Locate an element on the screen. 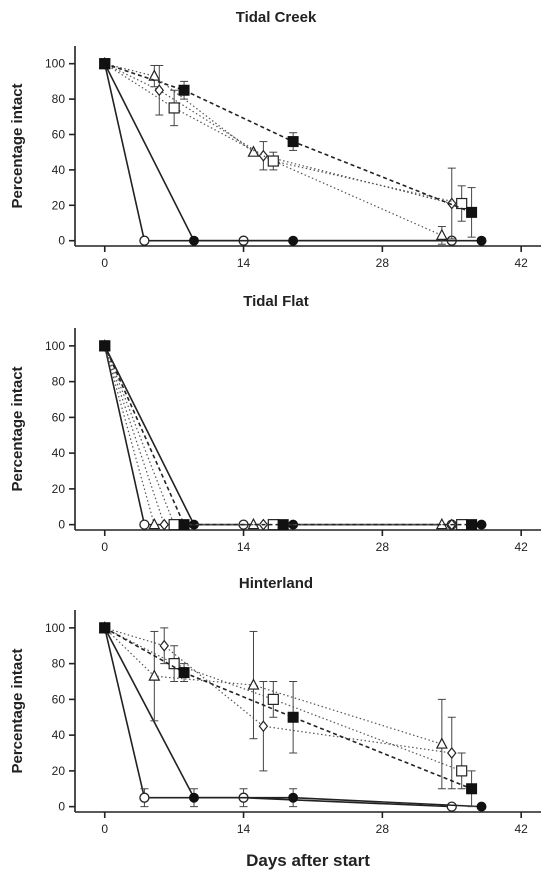 The width and height of the screenshot is (546, 876). series-open-diamond is located at coordinates (278, 435).